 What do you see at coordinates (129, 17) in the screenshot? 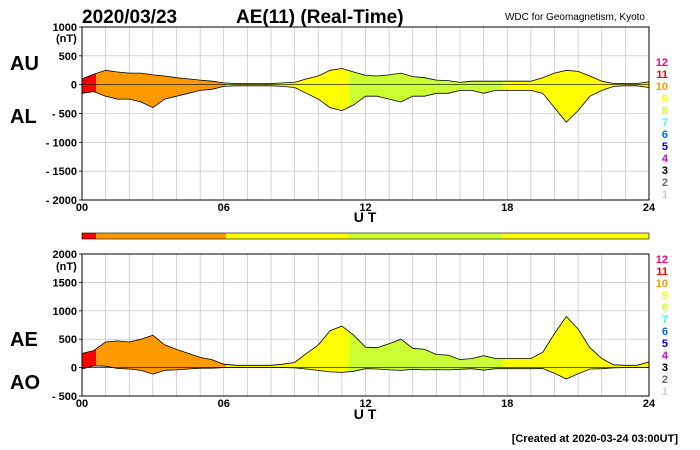
I see `chart-date: 2020/03/23` at bounding box center [129, 17].